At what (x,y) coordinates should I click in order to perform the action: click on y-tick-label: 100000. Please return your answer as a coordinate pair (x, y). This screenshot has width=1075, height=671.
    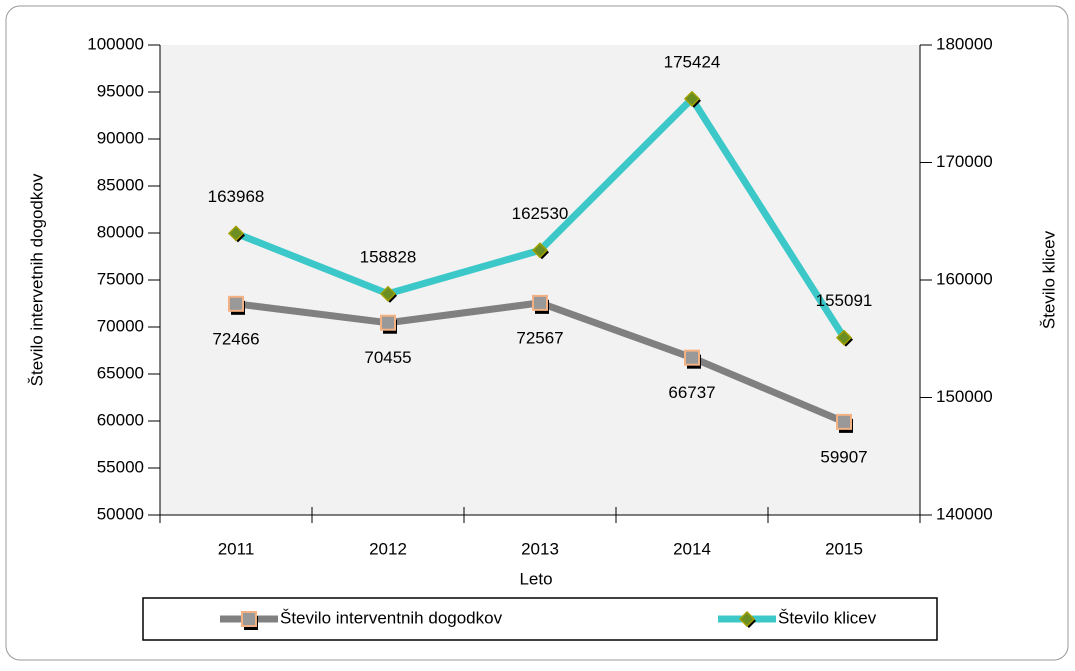
    Looking at the image, I should click on (115, 43).